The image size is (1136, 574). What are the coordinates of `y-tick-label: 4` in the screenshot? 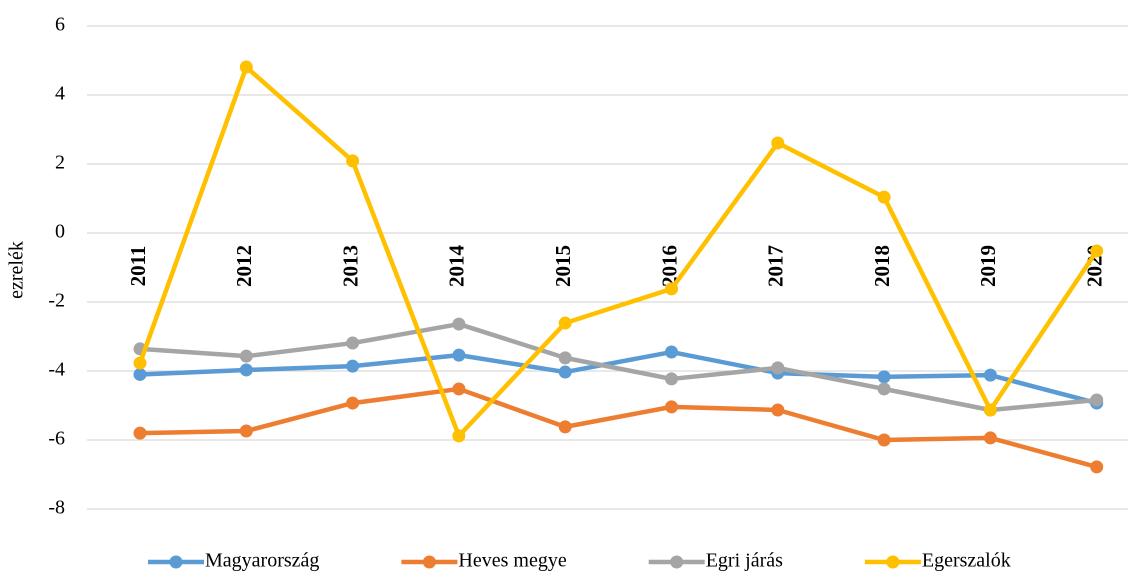 It's located at (60, 94).